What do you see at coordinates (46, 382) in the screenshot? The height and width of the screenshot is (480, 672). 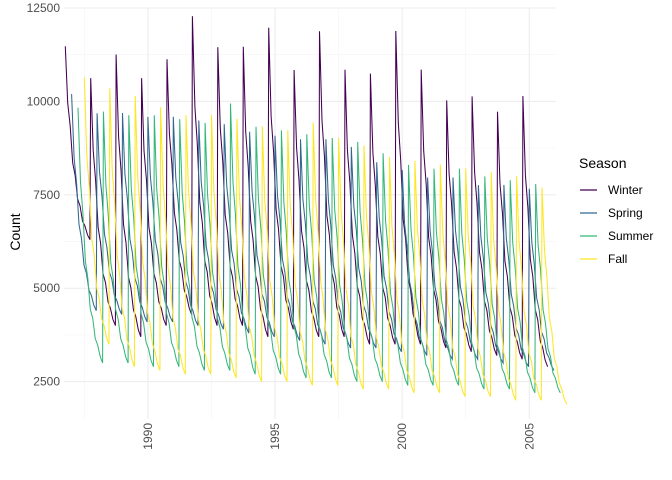 I see `y-tick-label: 2500` at bounding box center [46, 382].